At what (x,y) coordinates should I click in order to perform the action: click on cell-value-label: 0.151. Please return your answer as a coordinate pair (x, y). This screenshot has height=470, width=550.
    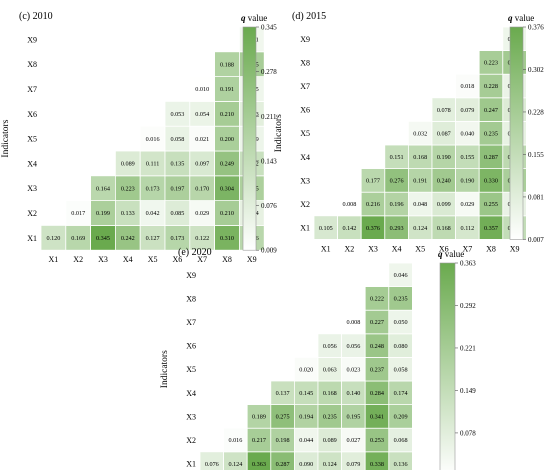
    Looking at the image, I should click on (397, 157).